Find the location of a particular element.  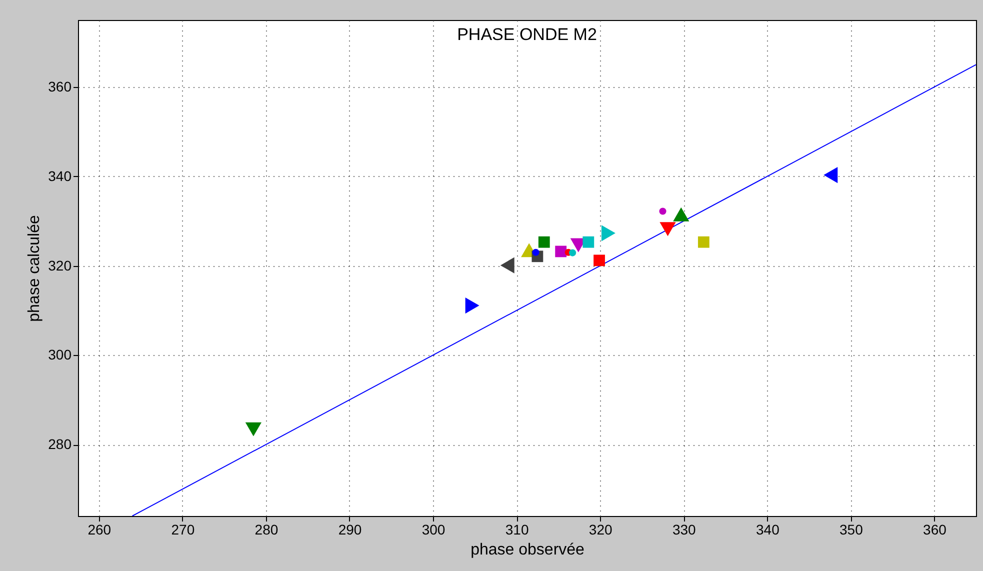

x-tick-label: 260 is located at coordinates (100, 530).